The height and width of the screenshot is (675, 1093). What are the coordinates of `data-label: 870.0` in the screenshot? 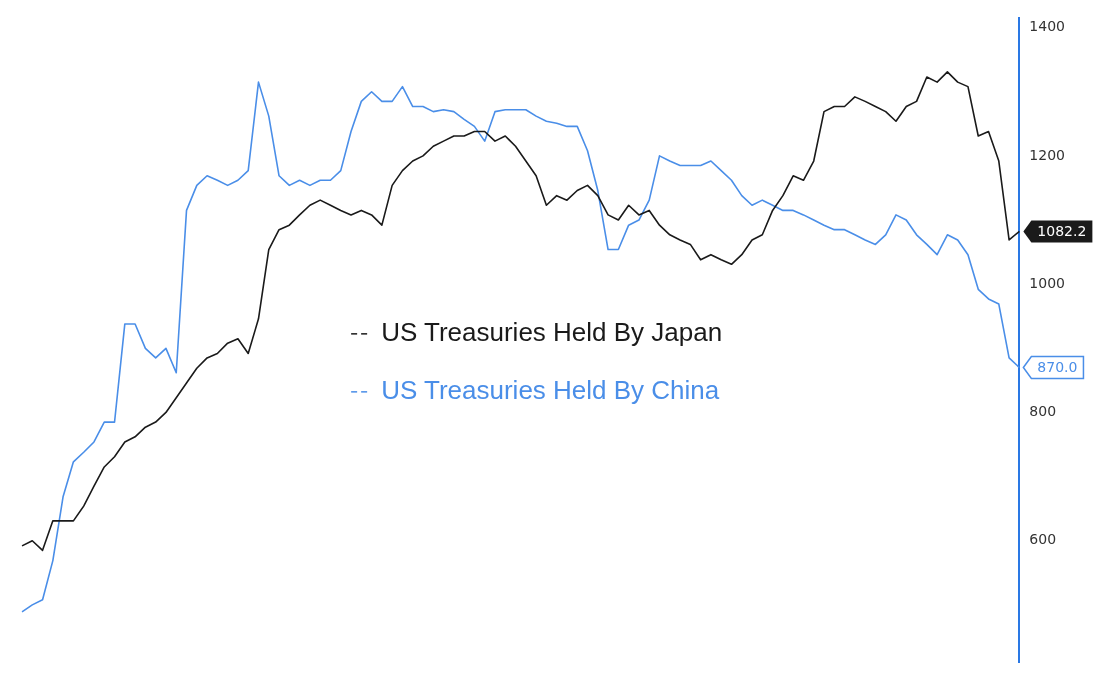 It's located at (1057, 367).